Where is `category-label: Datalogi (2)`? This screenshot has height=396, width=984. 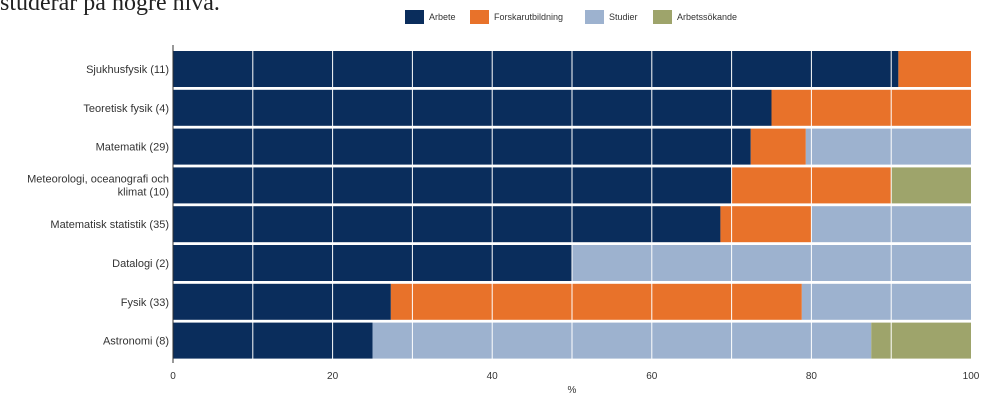 category-label: Datalogi (2) is located at coordinates (140, 264).